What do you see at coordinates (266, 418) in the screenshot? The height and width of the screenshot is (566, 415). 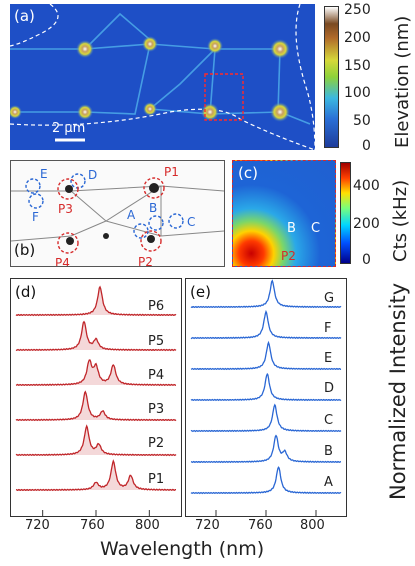 I see `spectrum-line-C` at bounding box center [266, 418].